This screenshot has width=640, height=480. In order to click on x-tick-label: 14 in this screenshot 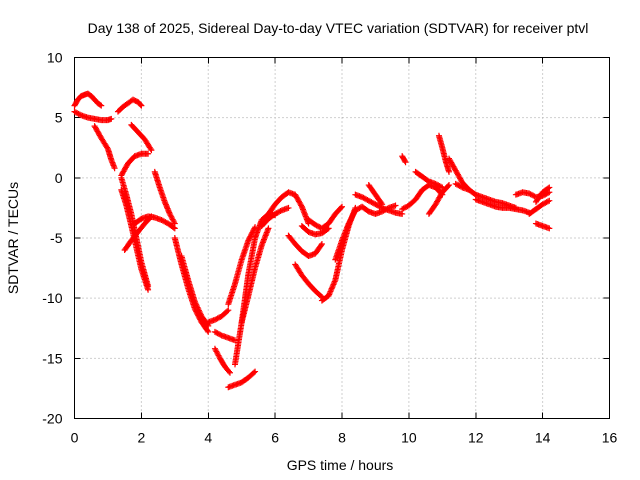, I will do `click(543, 438)`.